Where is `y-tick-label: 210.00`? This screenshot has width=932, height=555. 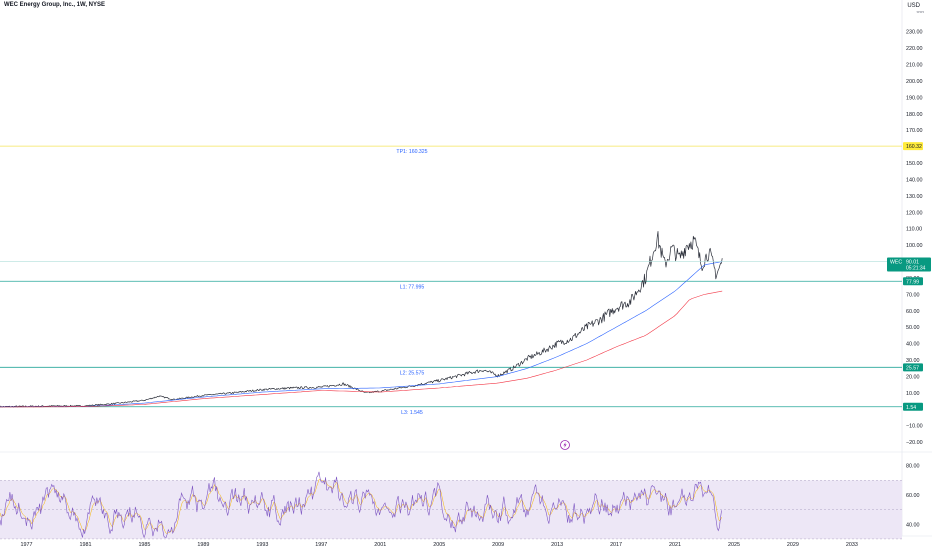
y-tick-label: 210.00 is located at coordinates (914, 66).